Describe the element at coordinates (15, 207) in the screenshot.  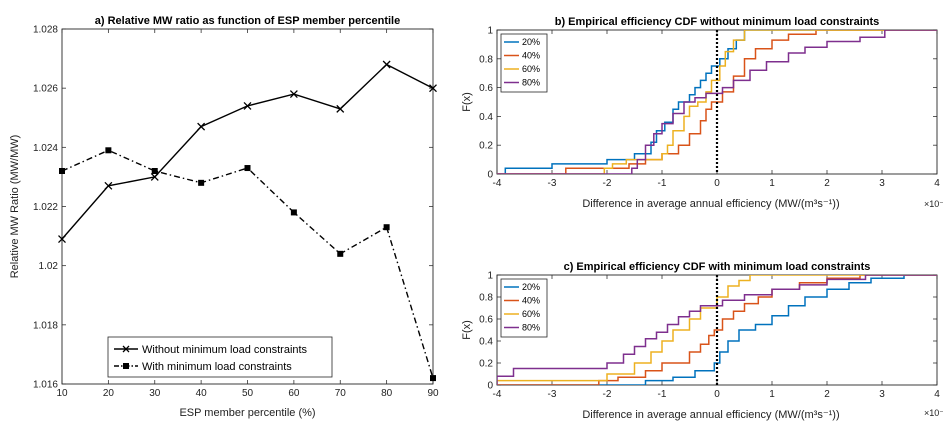
I see `y-axis-label: Relative MW Ratio (MW/MW)` at that location.